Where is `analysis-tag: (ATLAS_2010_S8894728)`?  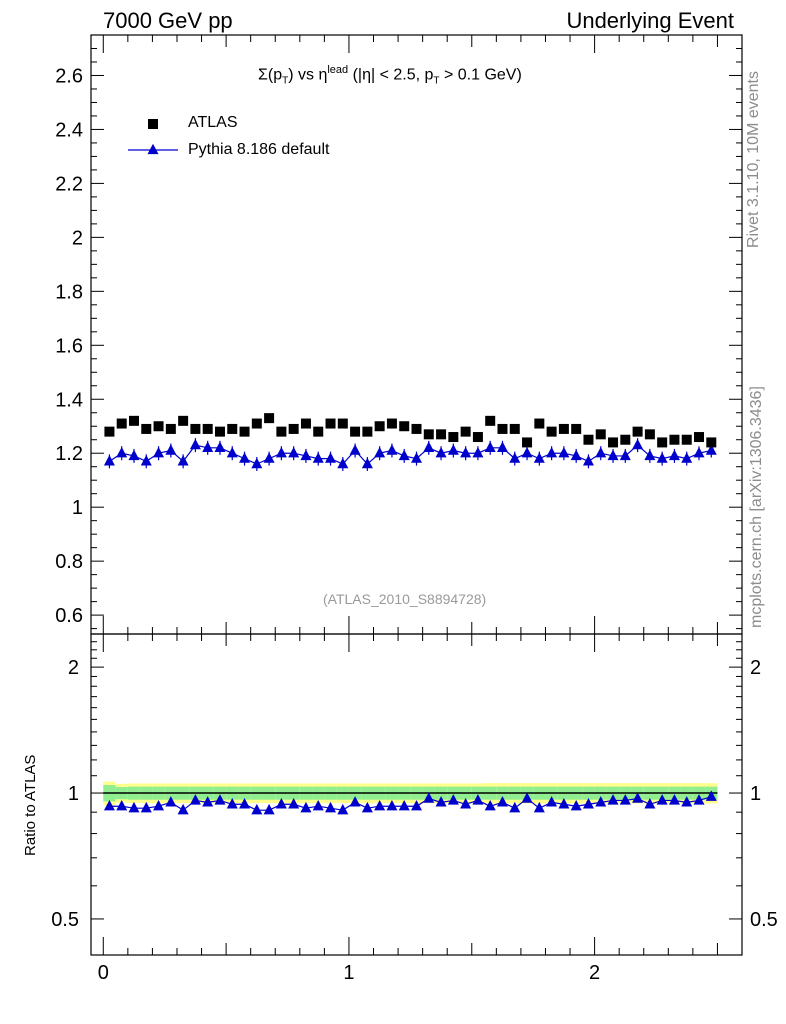 analysis-tag: (ATLAS_2010_S8894728) is located at coordinates (405, 599).